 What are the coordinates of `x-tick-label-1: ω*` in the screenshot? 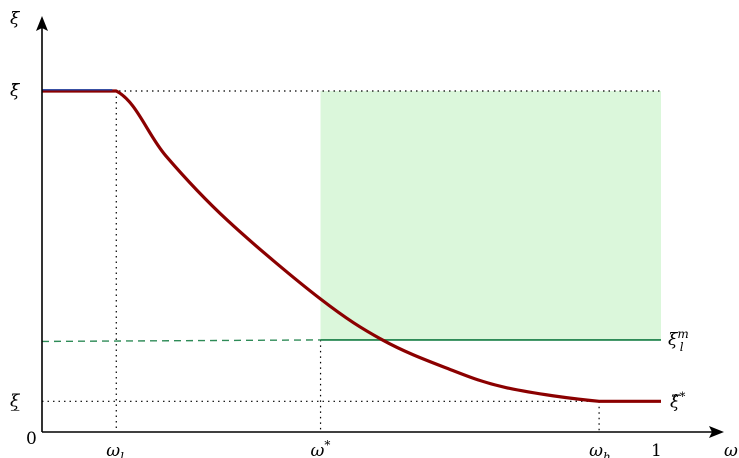 It's located at (321, 448).